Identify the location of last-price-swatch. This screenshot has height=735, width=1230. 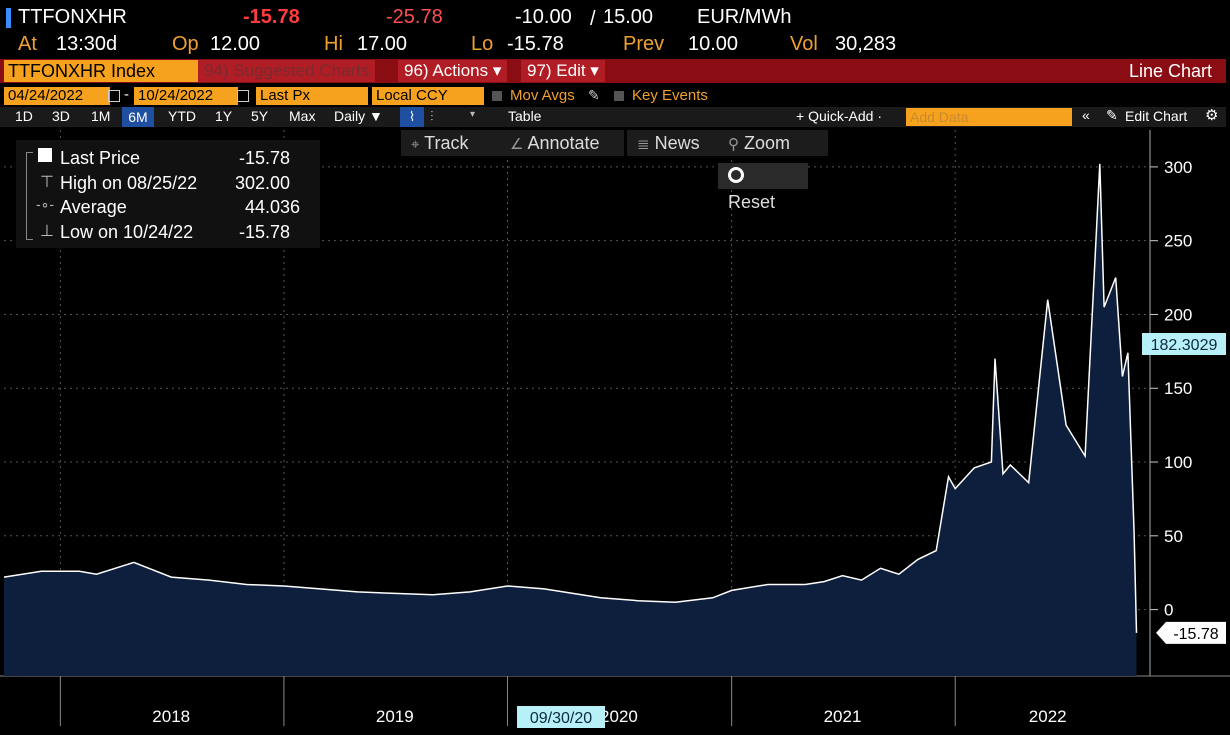
(45, 155).